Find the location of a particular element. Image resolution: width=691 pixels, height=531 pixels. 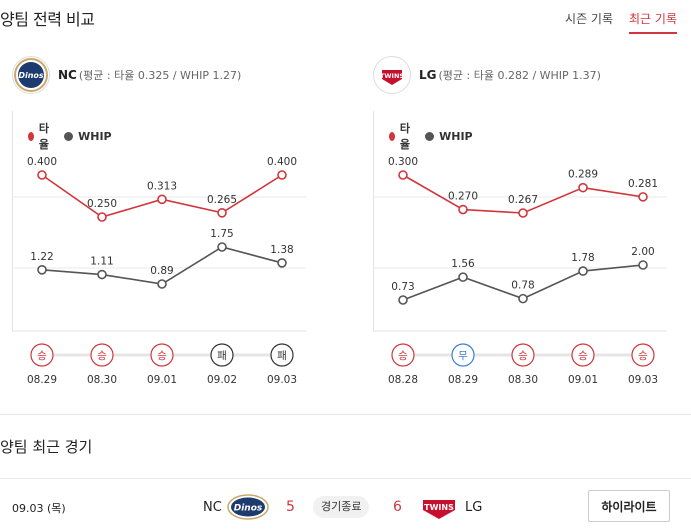

away-score: 5 is located at coordinates (290, 507).